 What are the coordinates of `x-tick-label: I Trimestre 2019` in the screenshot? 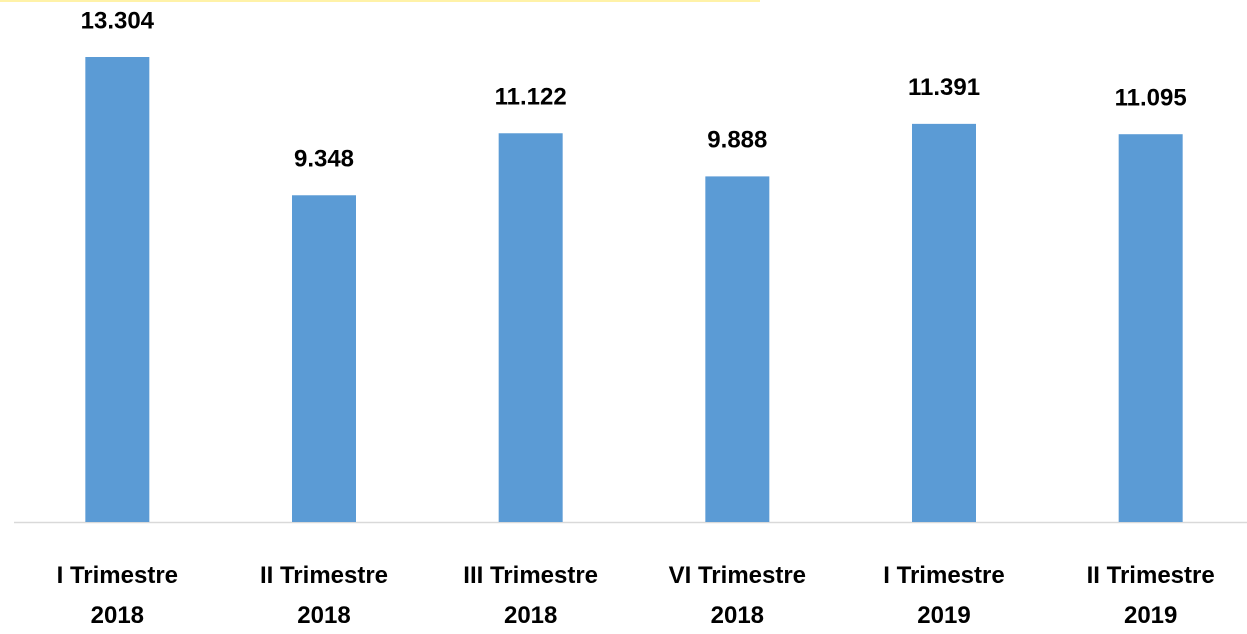 It's located at (943, 595).